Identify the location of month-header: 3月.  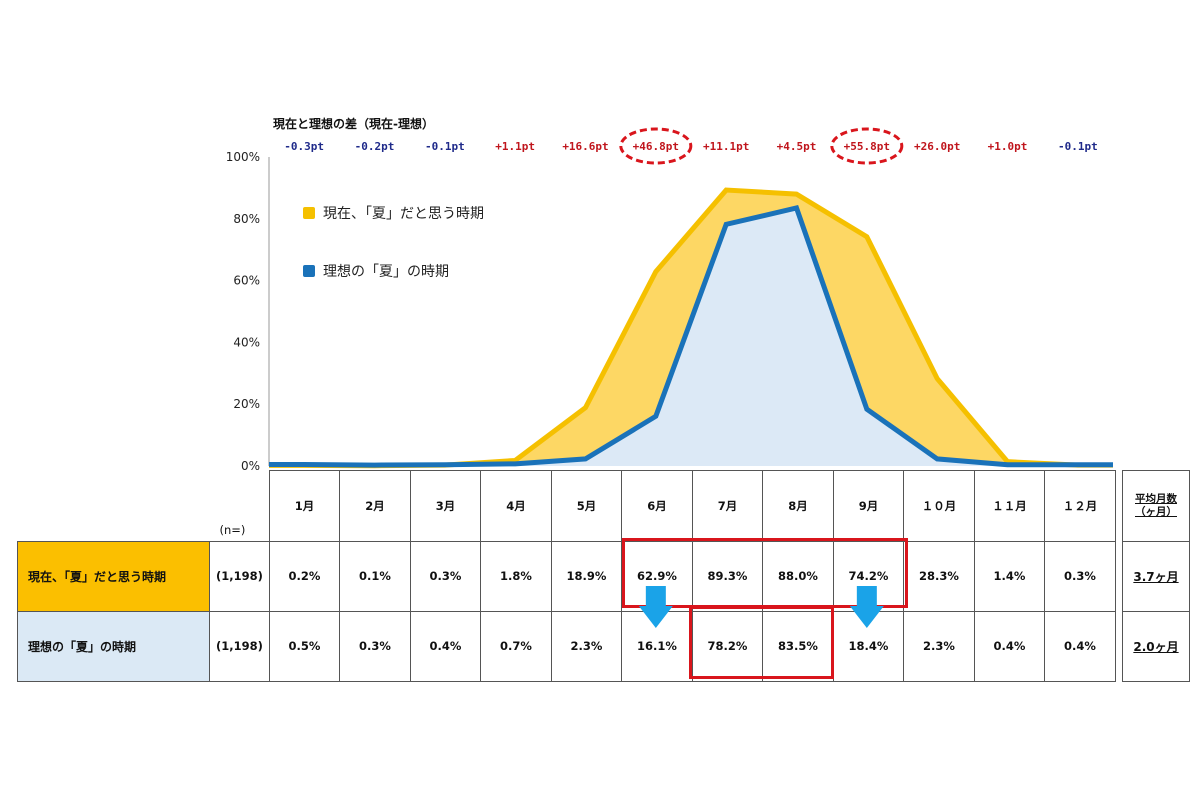
(445, 506).